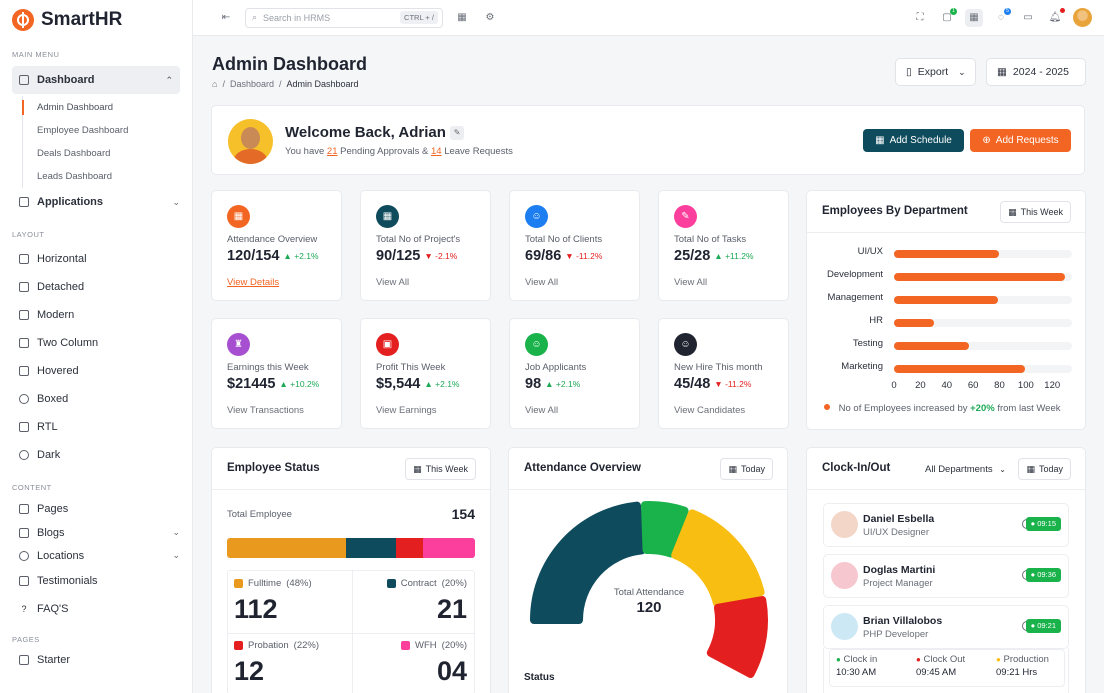 Image resolution: width=1104 pixels, height=693 pixels. I want to click on logo: SmartHR, so click(96, 20).